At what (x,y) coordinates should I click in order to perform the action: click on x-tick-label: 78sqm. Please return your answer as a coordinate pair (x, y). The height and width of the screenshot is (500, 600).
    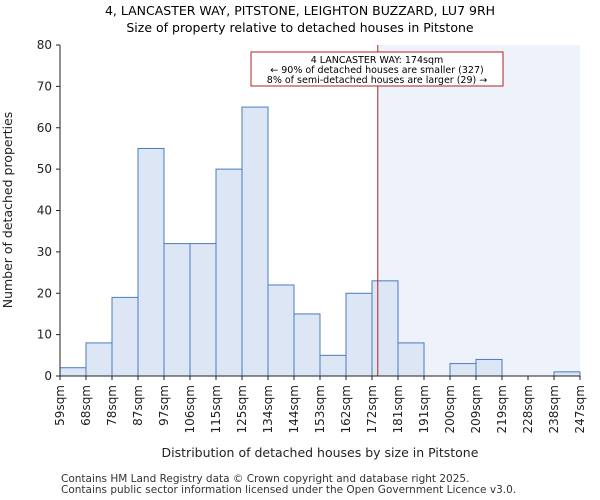
    Looking at the image, I should click on (112, 405).